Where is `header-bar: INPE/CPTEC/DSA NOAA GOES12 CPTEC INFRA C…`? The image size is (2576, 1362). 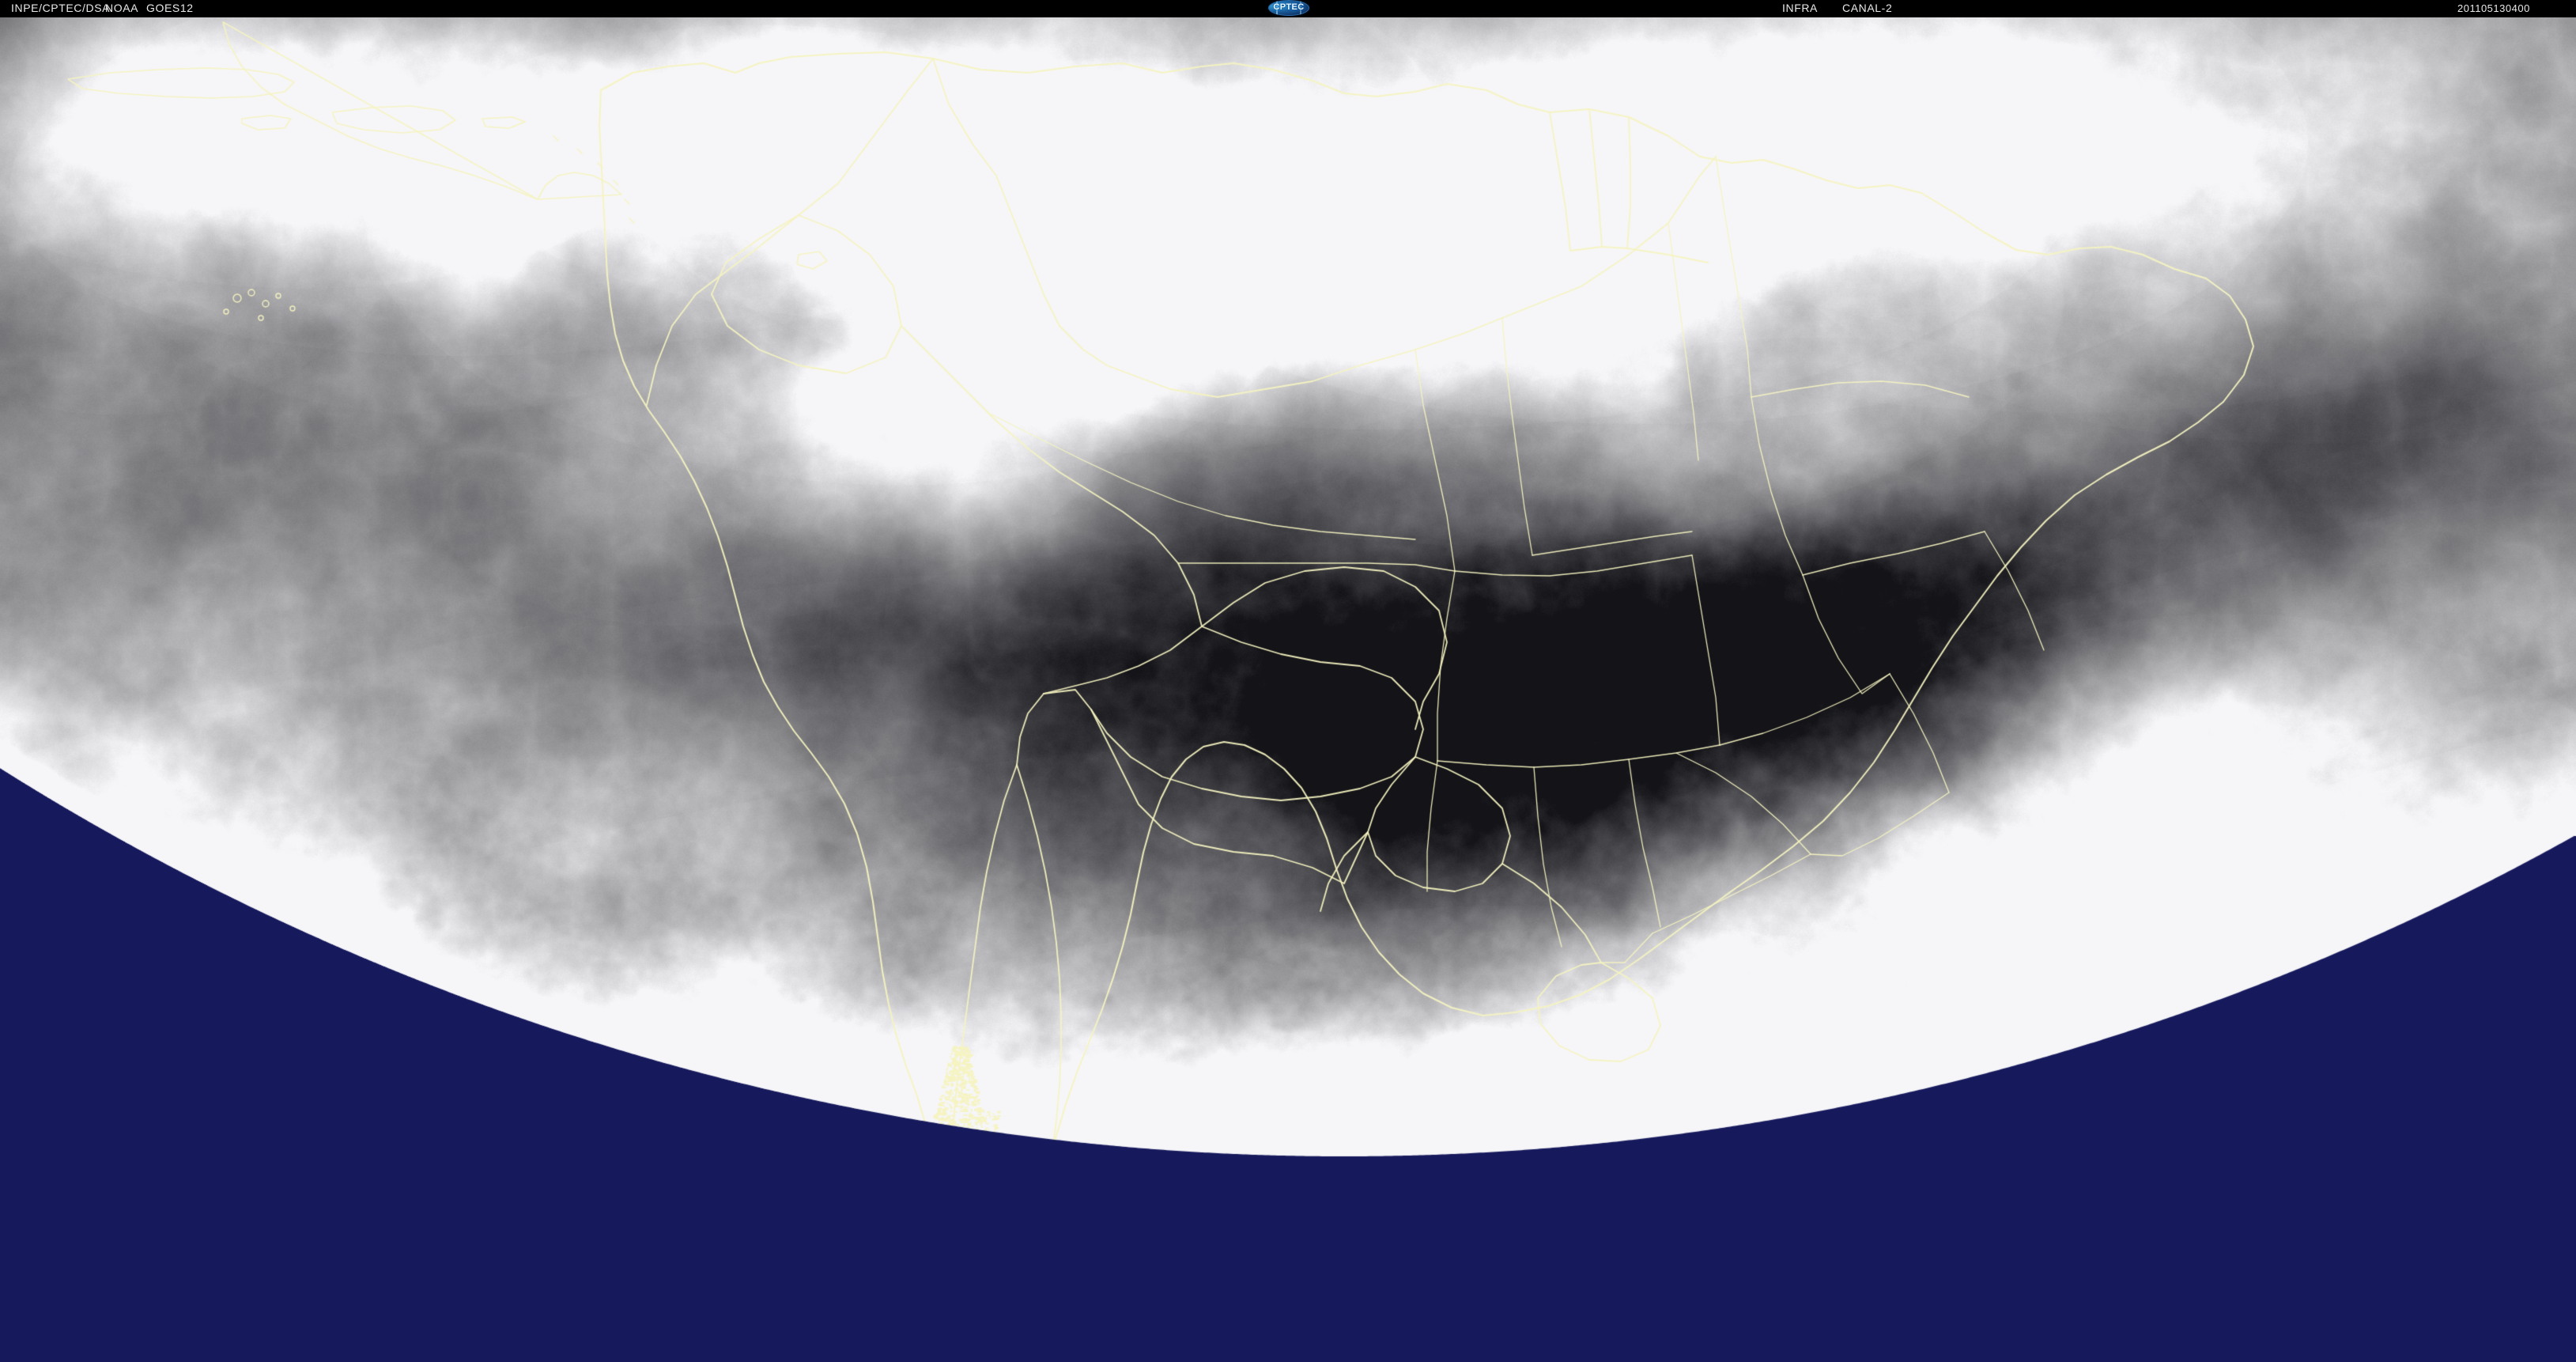 header-bar: INPE/CPTEC/DSA NOAA GOES12 CPTEC INFRA C… is located at coordinates (1288, 8).